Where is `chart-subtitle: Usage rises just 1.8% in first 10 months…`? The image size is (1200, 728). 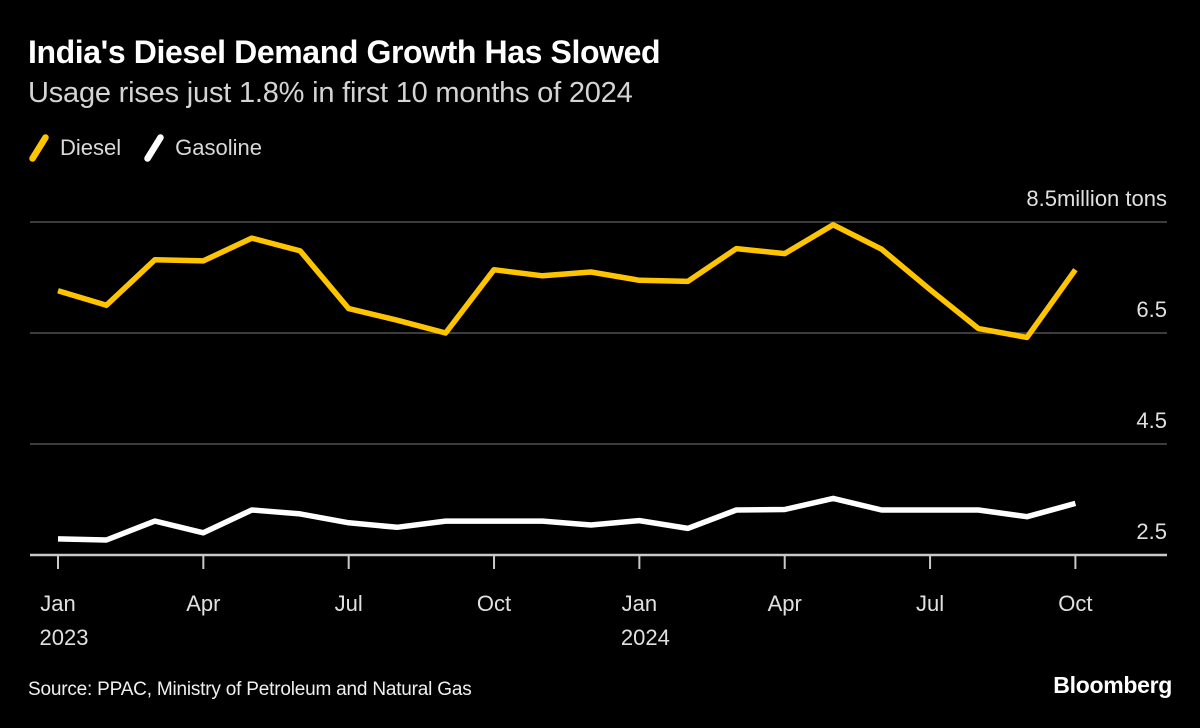
chart-subtitle: Usage rises just 1.8% in first 10 months… is located at coordinates (330, 93).